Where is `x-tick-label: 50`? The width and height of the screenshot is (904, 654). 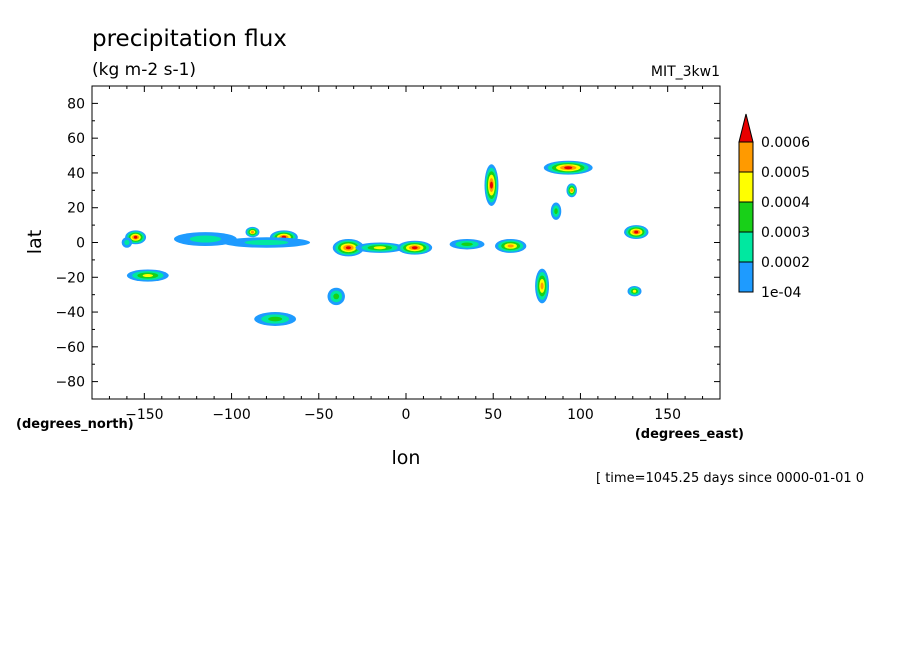
x-tick-label: 50 is located at coordinates (493, 415).